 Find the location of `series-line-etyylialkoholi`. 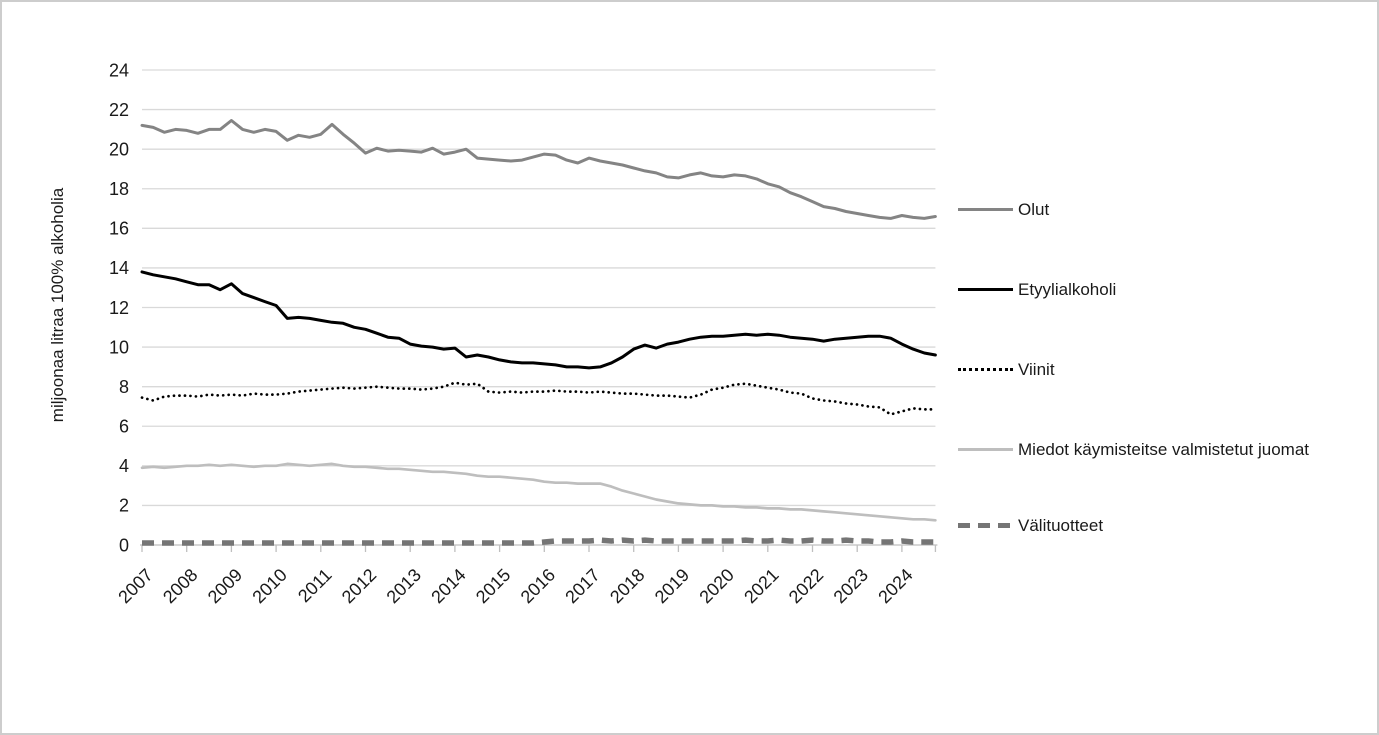

series-line-etyylialkoholi is located at coordinates (538, 320).